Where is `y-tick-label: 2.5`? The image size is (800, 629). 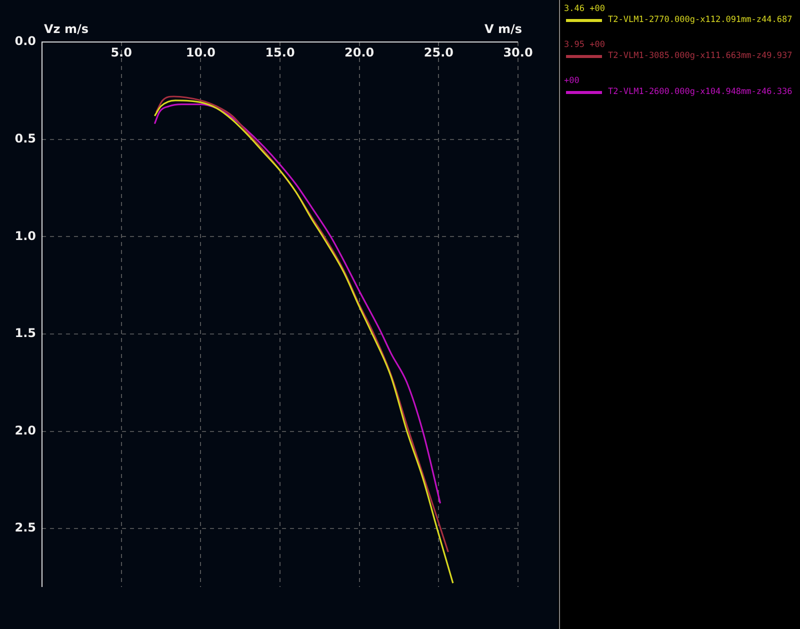
y-tick-label: 2.5 is located at coordinates (25, 527).